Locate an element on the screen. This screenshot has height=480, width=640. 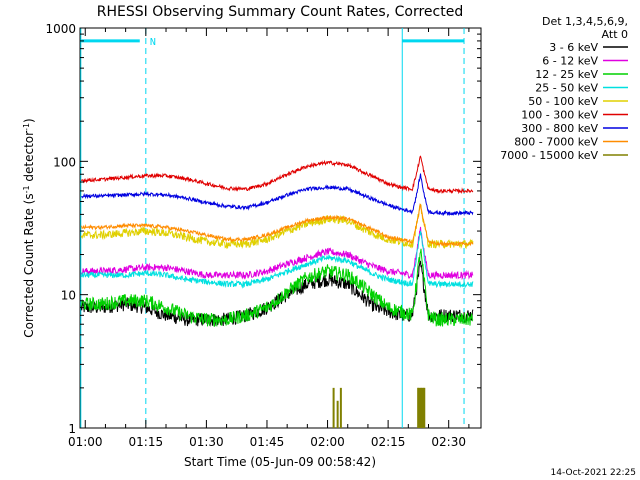
y-axis-label-sup2: -1 is located at coordinates (26, 127).